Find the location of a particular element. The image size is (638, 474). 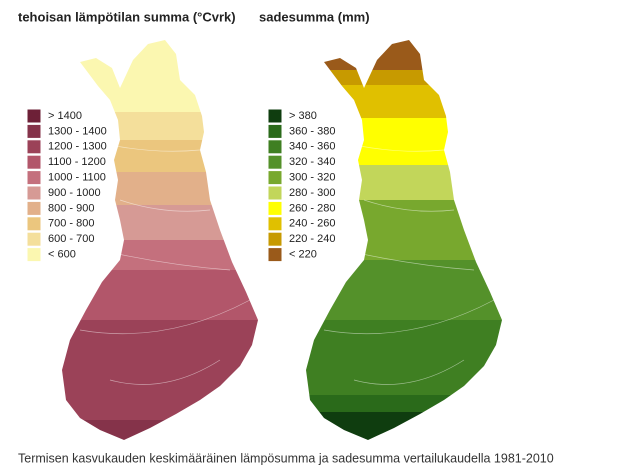

legend-label: 800 - 900 is located at coordinates (71, 208).